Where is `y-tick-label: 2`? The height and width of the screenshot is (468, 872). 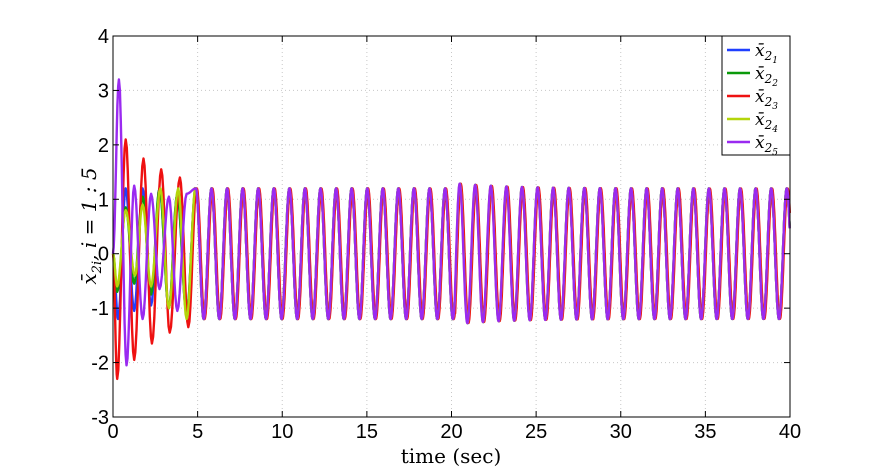 y-tick-label: 2 is located at coordinates (103, 146).